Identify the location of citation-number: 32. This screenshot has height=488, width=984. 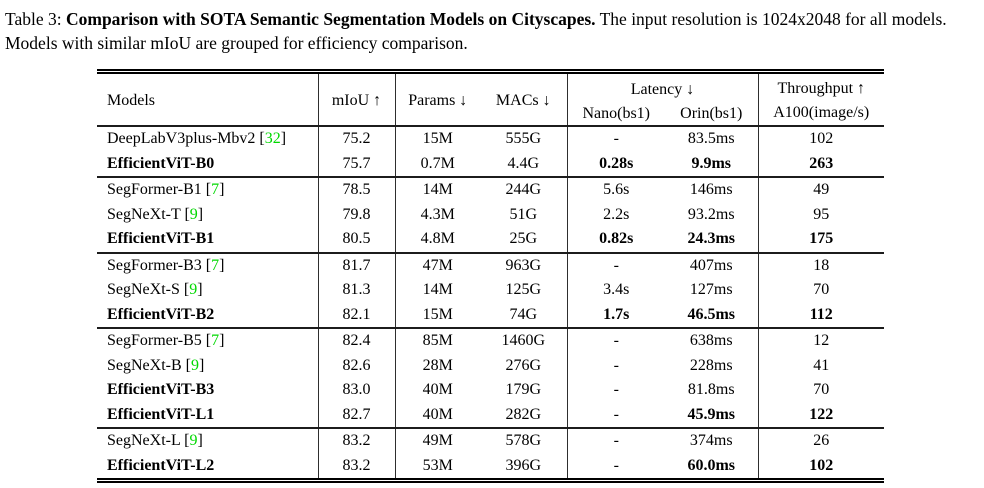
(272, 139).